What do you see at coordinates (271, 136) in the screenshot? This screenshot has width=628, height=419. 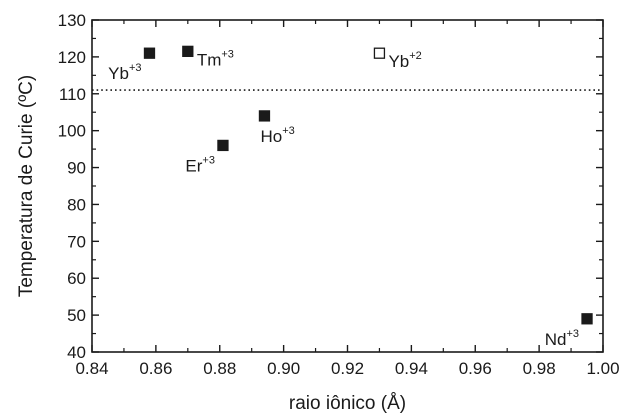 I see `point-label-element: Ho` at bounding box center [271, 136].